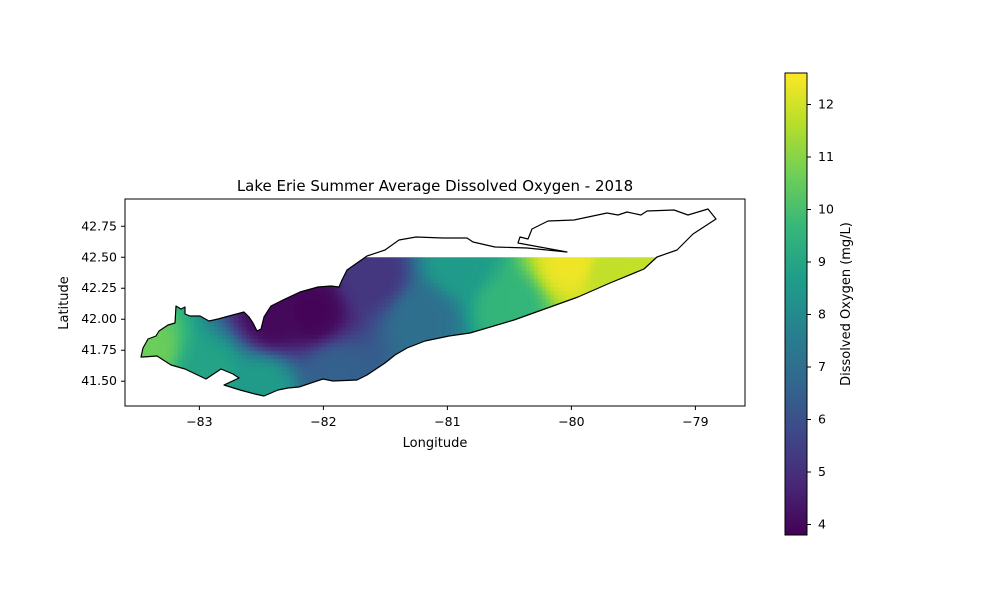 Image resolution: width=1000 pixels, height=600 pixels. I want to click on colorbar-gradient, so click(796, 304).